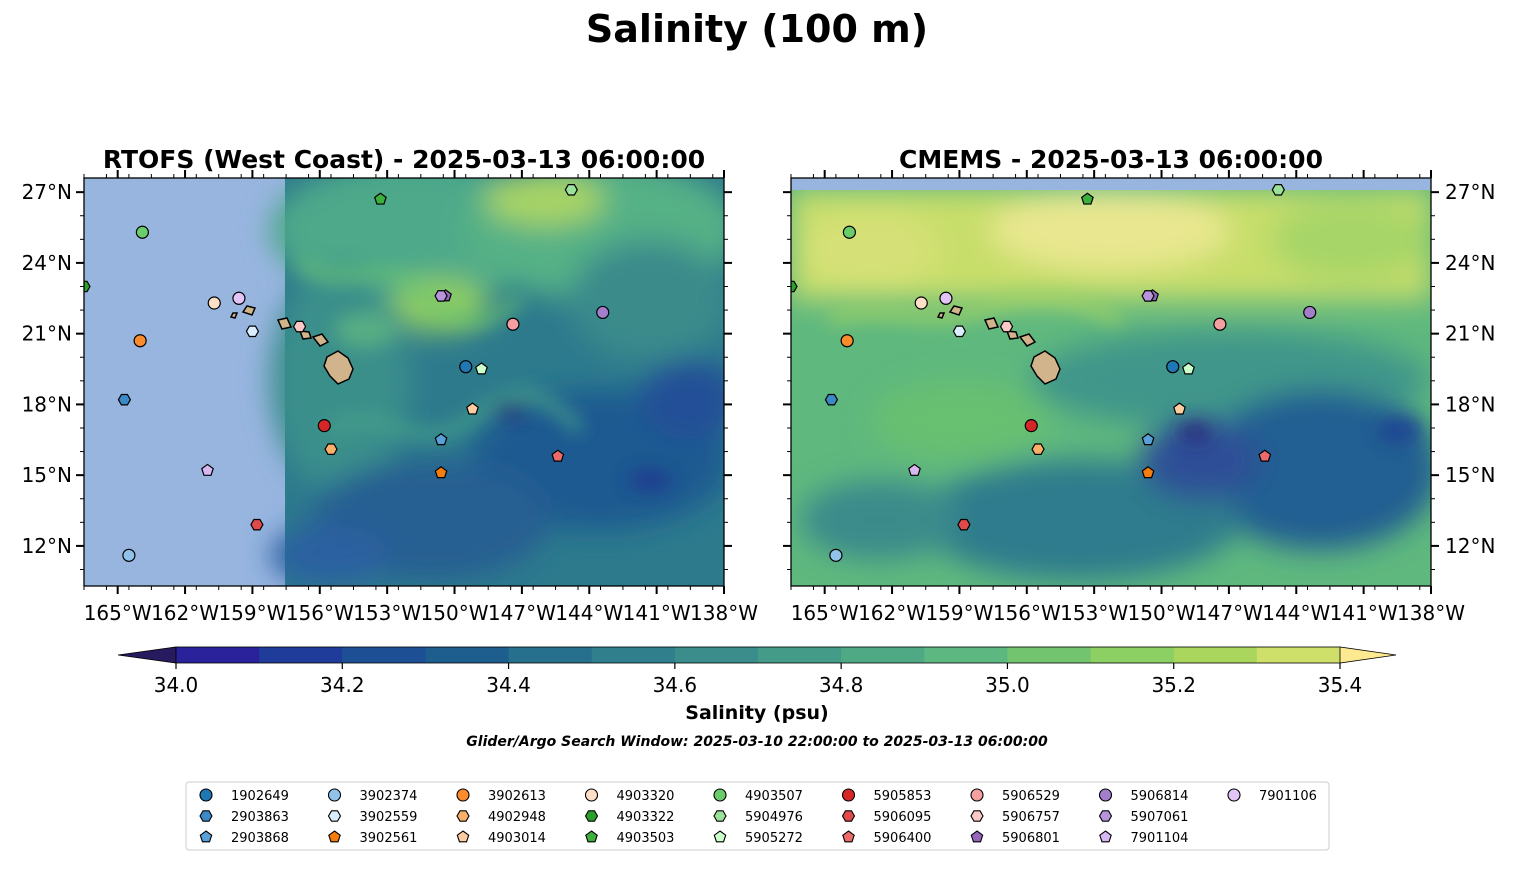  What do you see at coordinates (1027, 613) in the screenshot?
I see `cmems-xtick-label: 156°W` at bounding box center [1027, 613].